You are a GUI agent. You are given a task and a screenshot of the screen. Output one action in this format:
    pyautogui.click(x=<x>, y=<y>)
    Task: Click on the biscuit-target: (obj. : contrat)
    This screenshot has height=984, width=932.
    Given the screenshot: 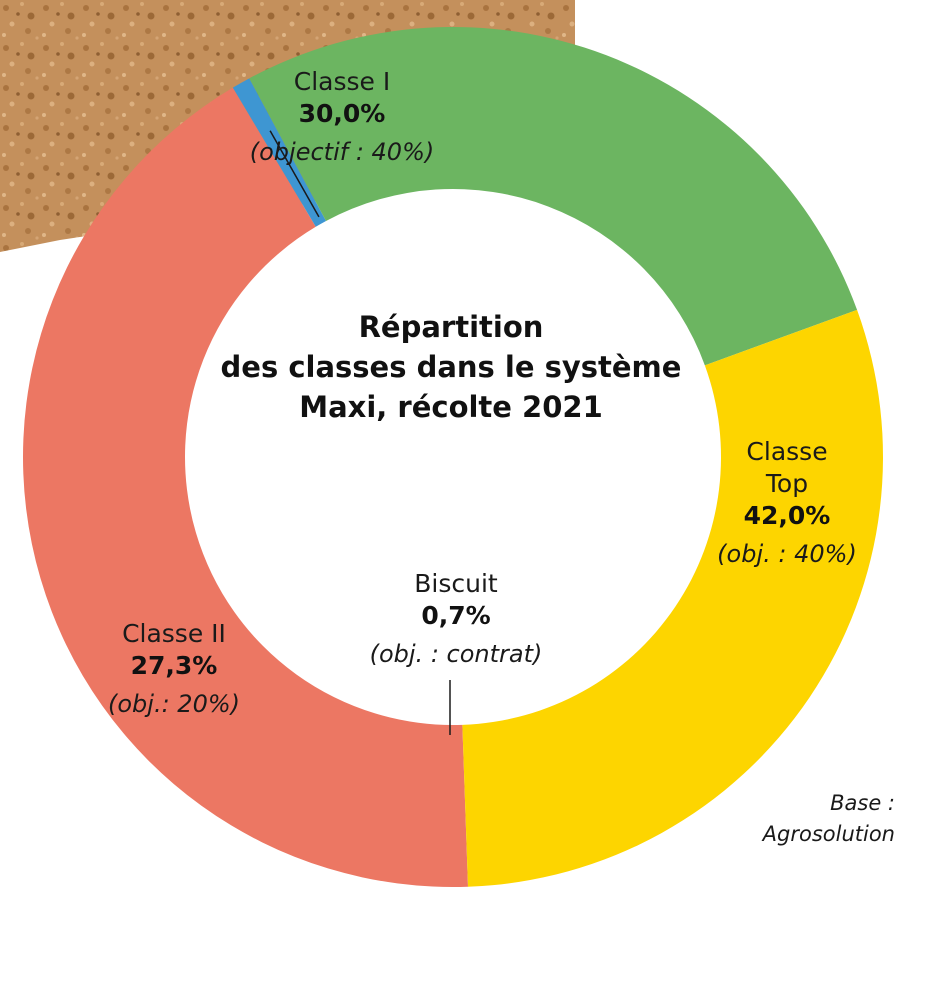 What is the action you would take?
    pyautogui.click(x=456, y=654)
    